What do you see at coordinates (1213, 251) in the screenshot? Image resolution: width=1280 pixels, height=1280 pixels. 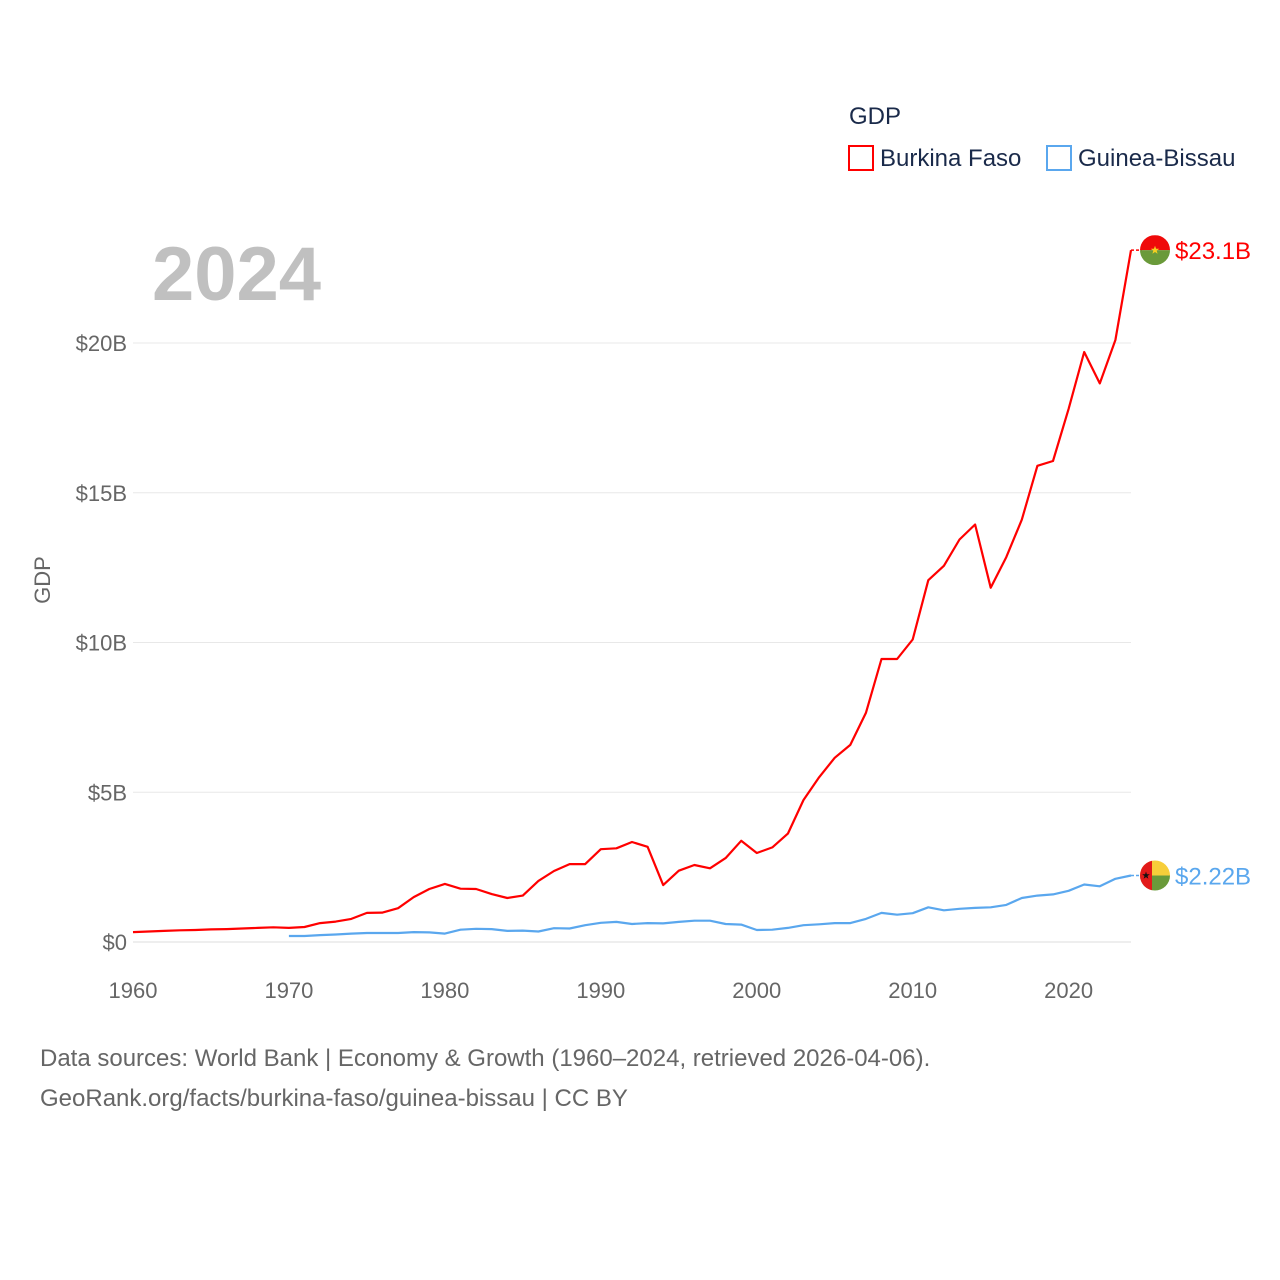 I see `end-value-label: $23.1B` at bounding box center [1213, 251].